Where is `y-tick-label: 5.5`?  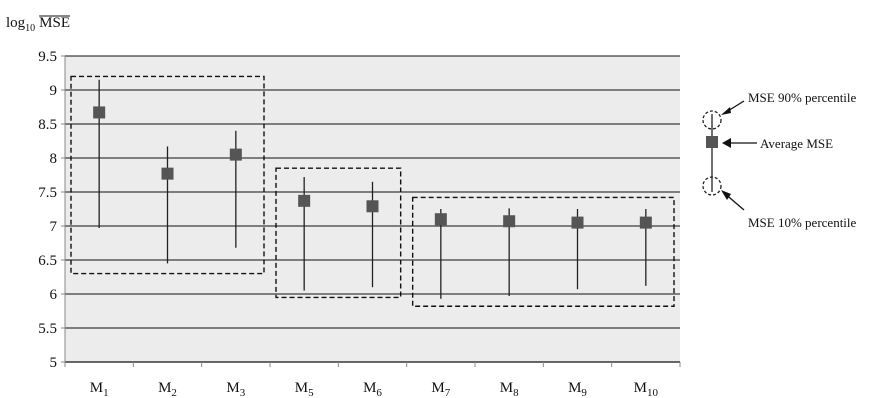
y-tick-label: 5.5 is located at coordinates (47, 329).